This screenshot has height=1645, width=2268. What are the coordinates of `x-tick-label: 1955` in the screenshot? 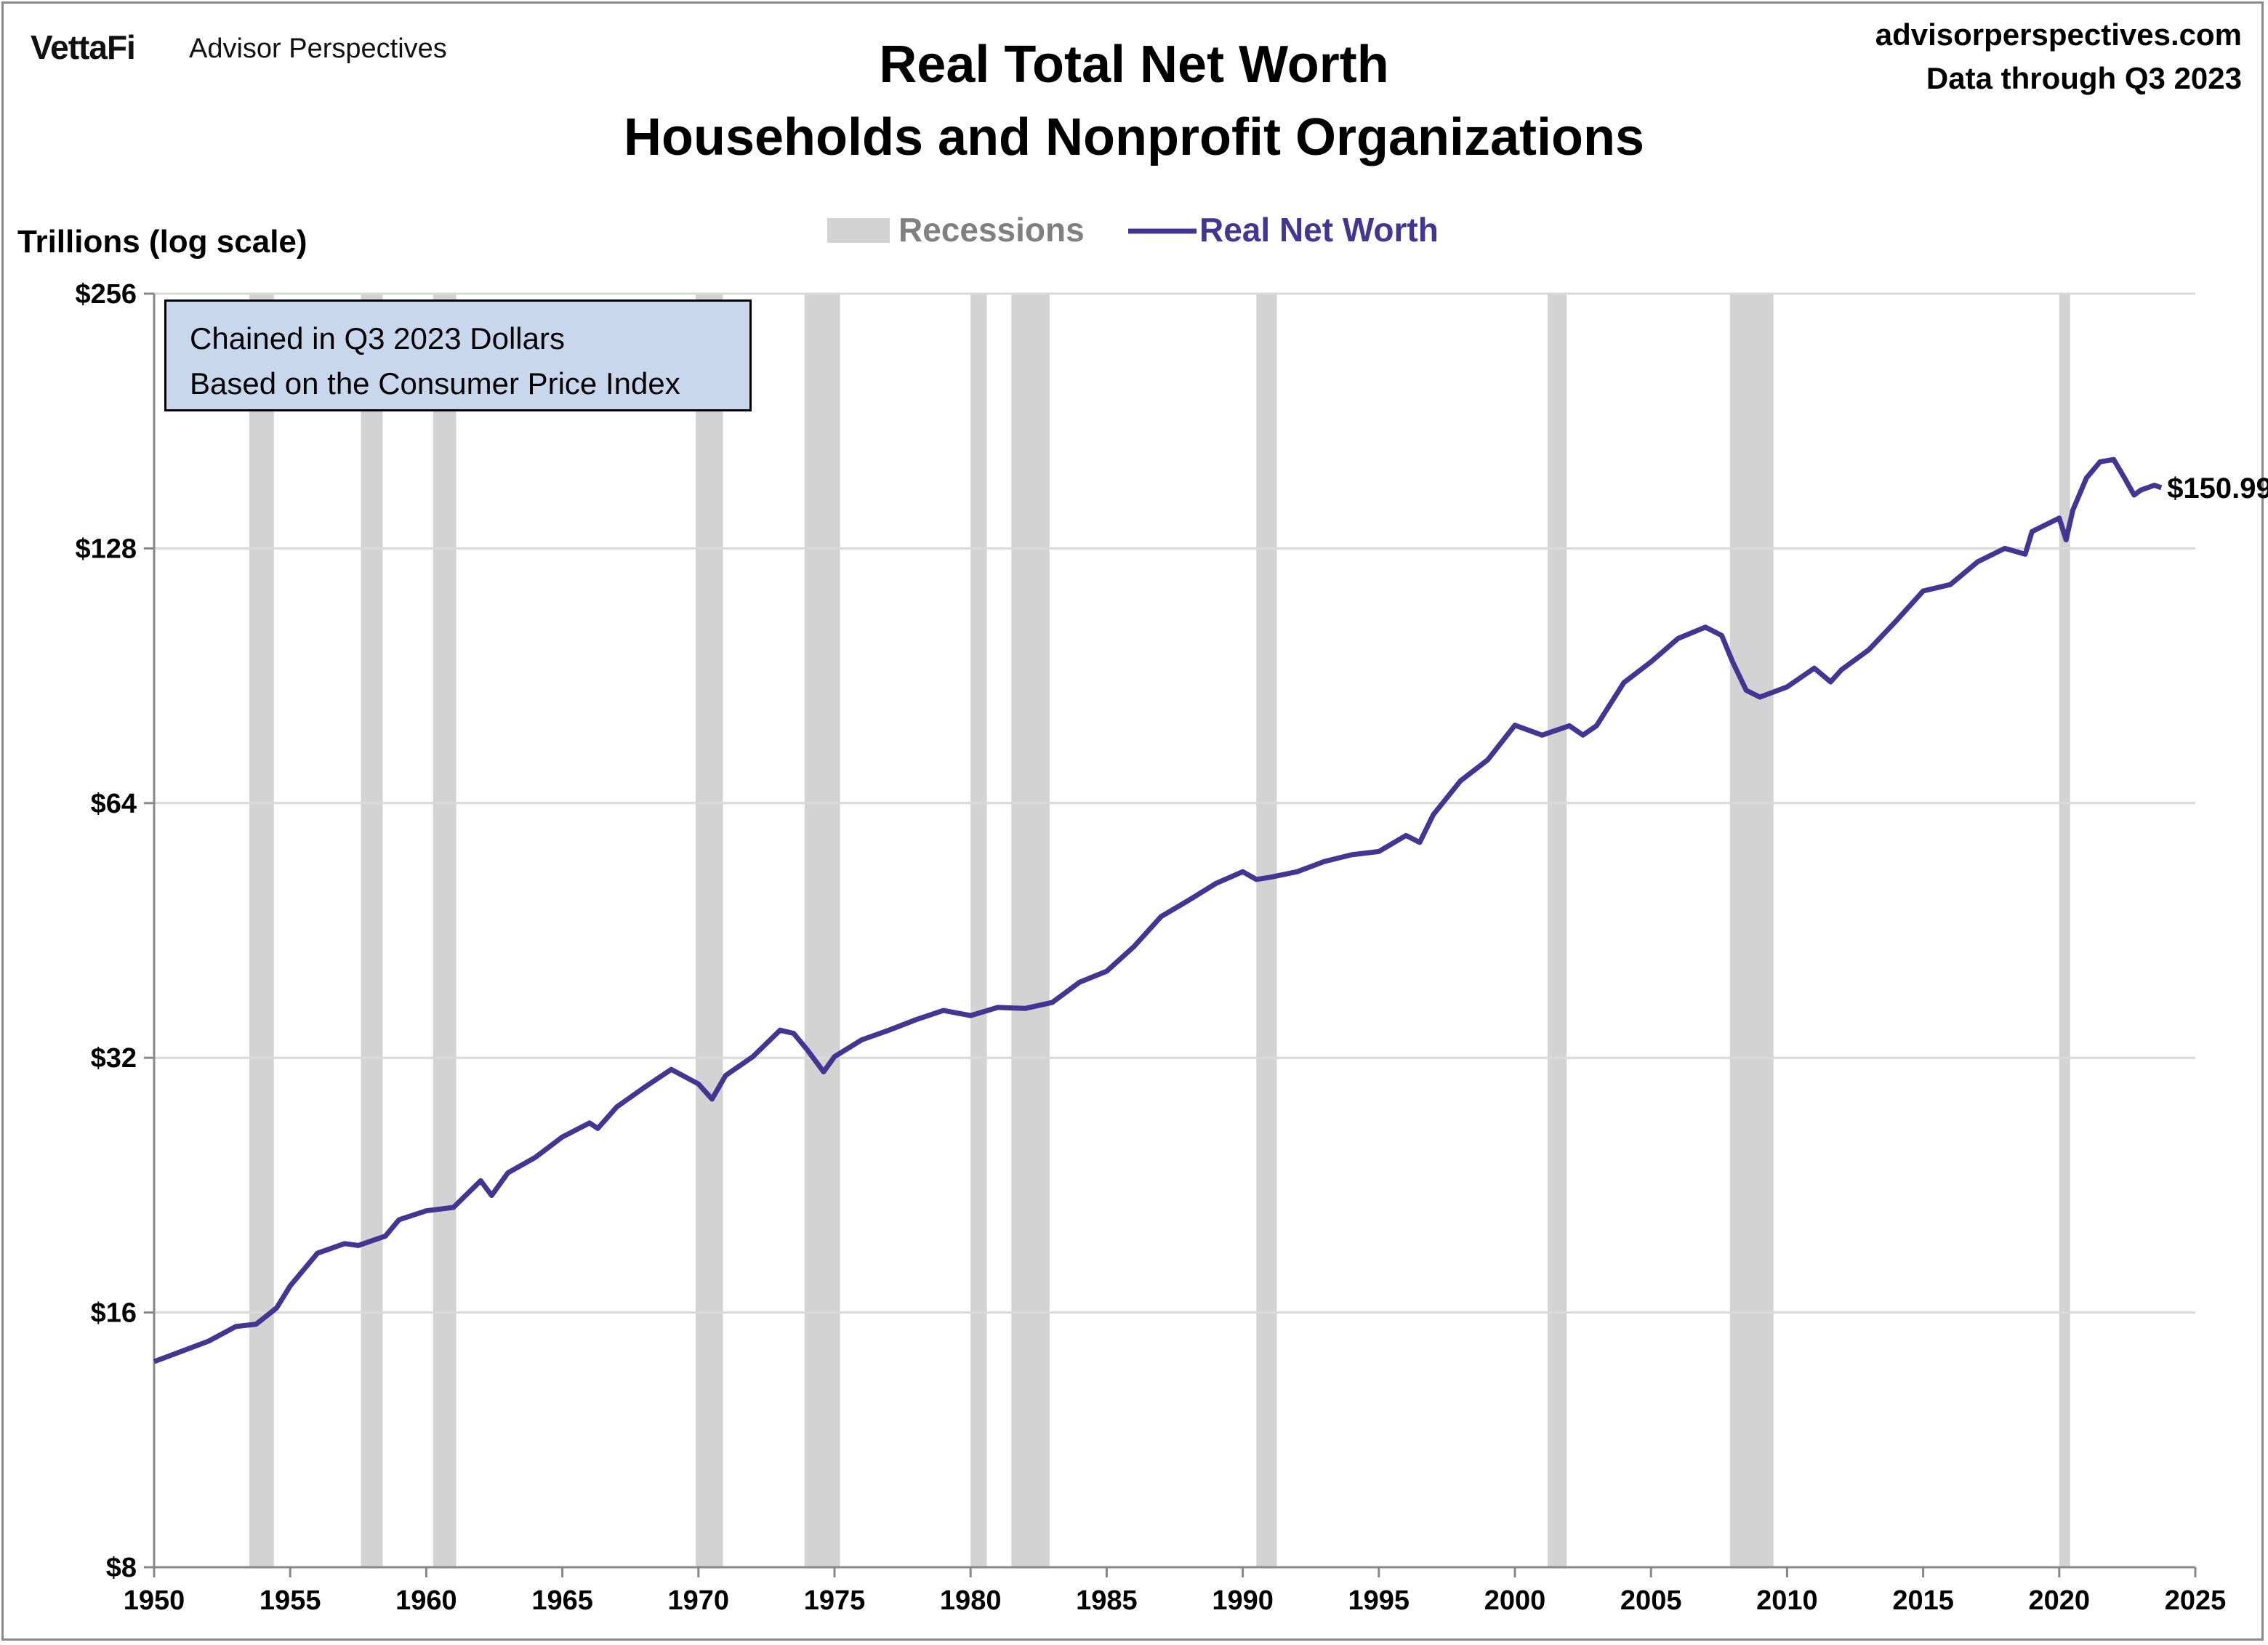 It's located at (290, 1600).